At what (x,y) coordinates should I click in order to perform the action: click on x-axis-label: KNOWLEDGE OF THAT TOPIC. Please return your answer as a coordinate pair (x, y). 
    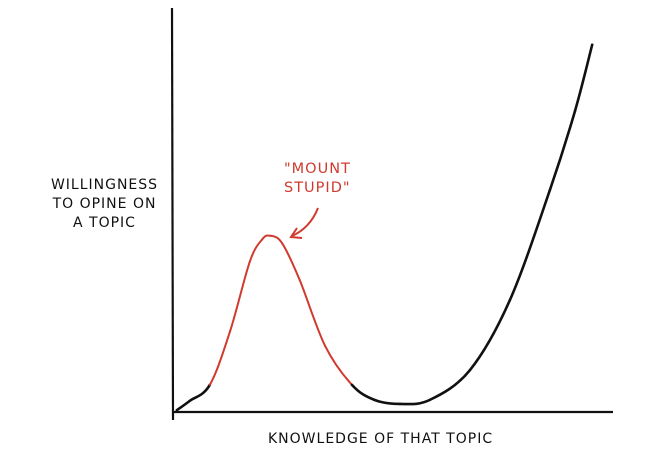
    Looking at the image, I should click on (381, 439).